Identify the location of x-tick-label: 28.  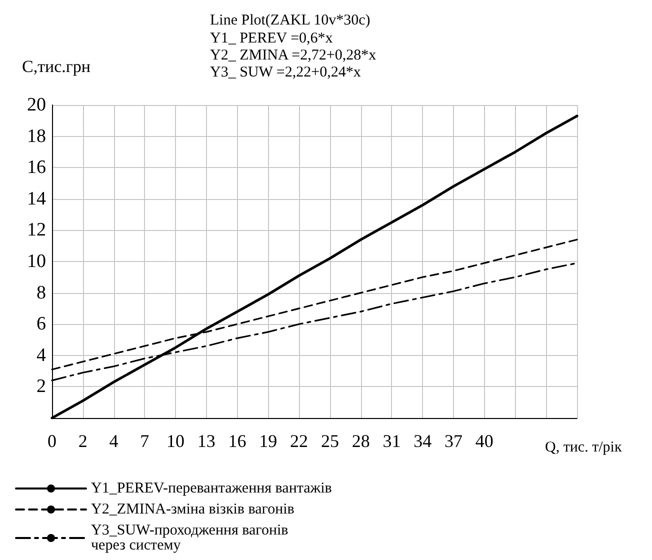
(361, 441).